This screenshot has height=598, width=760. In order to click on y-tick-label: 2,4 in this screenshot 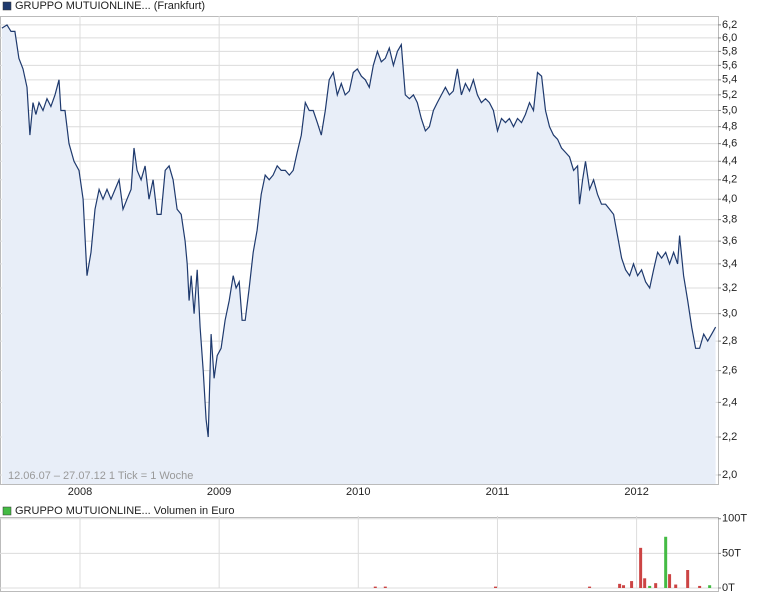, I will do `click(729, 402)`.